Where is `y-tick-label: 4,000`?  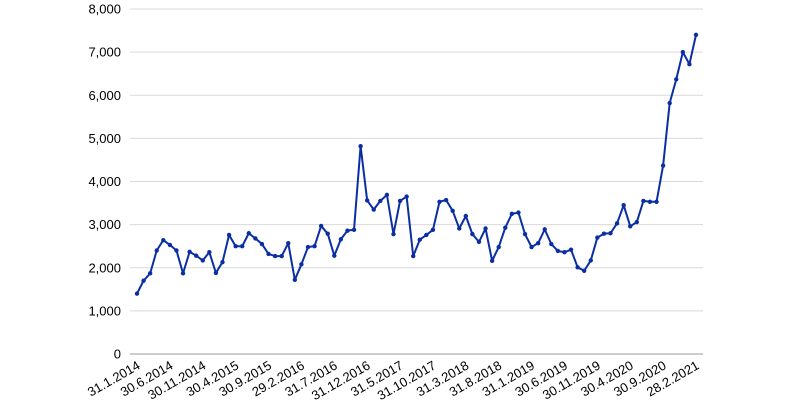
y-tick-label: 4,000 is located at coordinates (104, 181).